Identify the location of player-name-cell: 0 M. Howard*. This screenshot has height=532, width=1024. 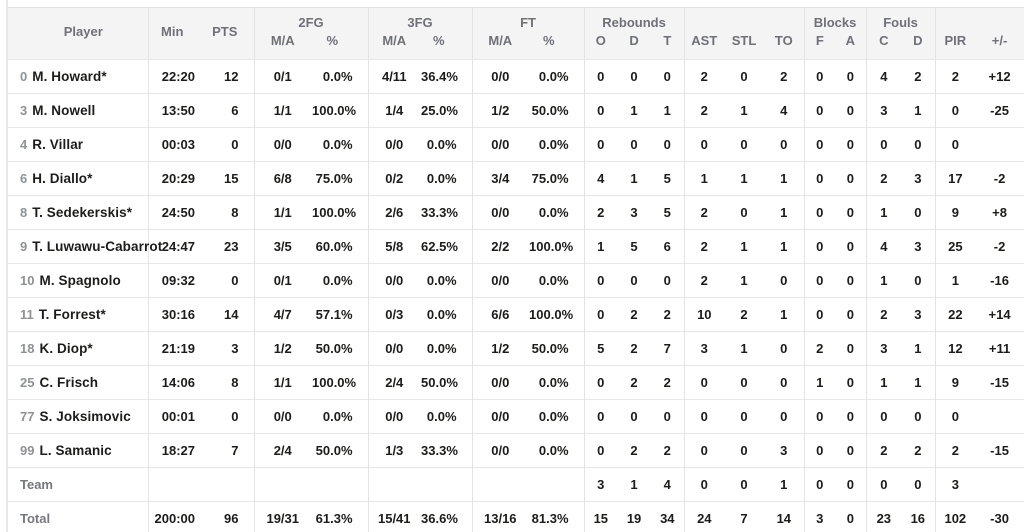
(78, 75).